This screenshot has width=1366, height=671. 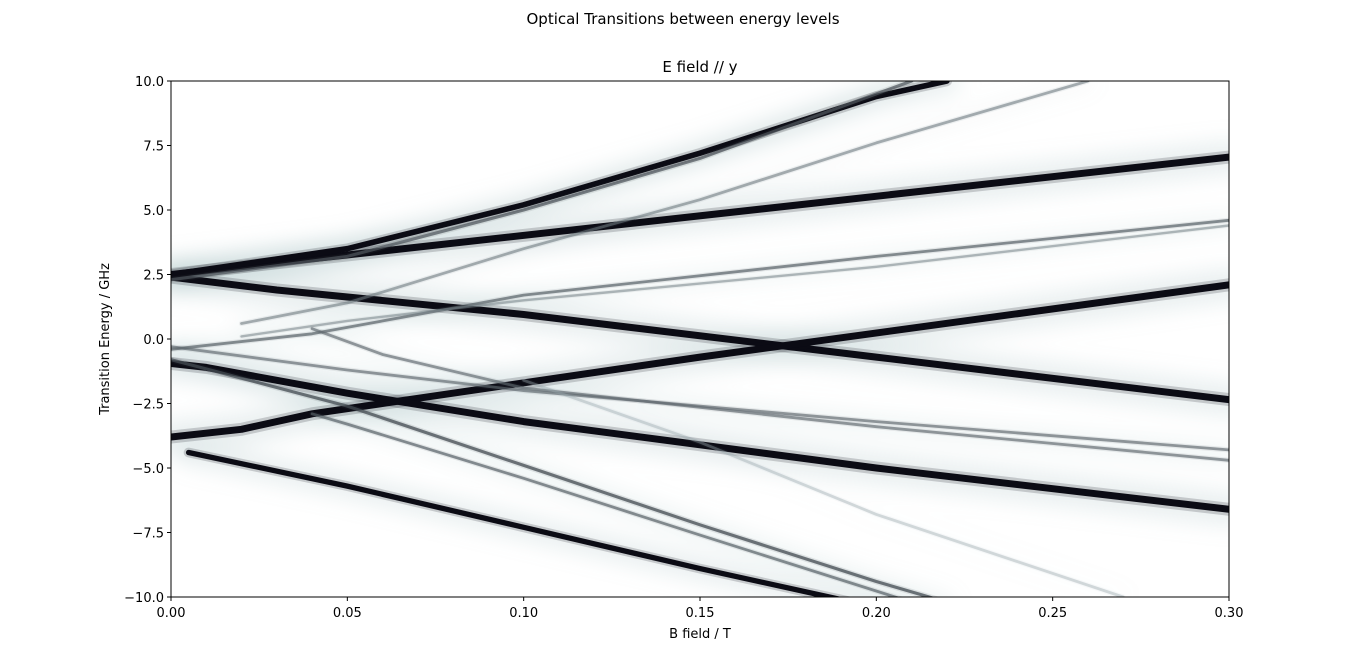 I want to click on transition-line-glow, so click(x=823, y=487).